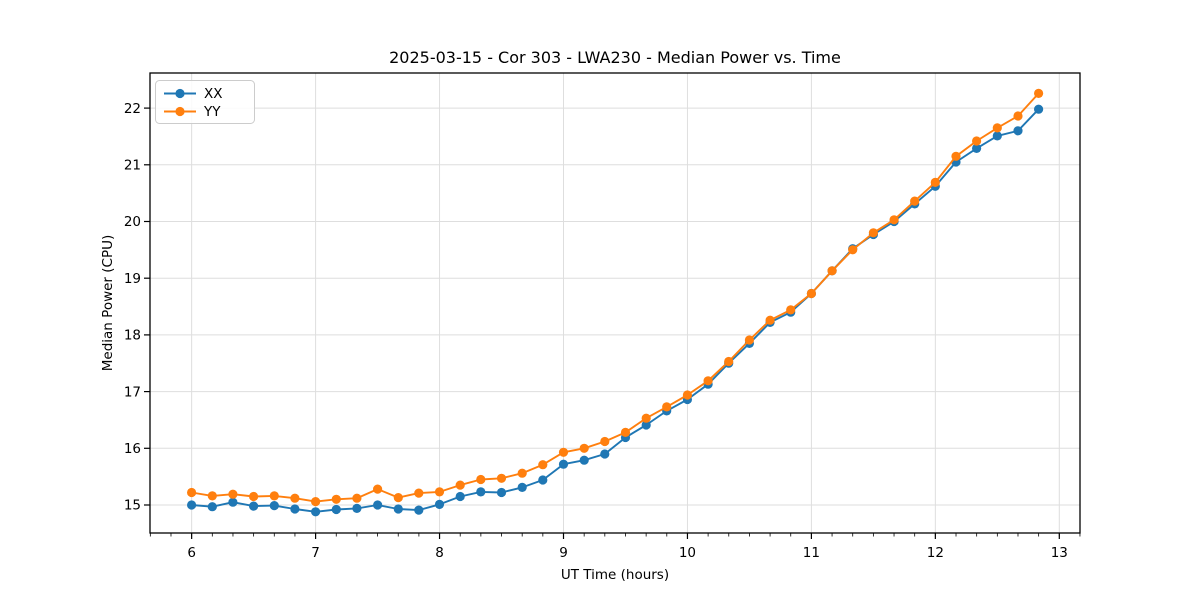 This screenshot has height=604, width=1200. What do you see at coordinates (132, 279) in the screenshot?
I see `y-tick-label: 19` at bounding box center [132, 279].